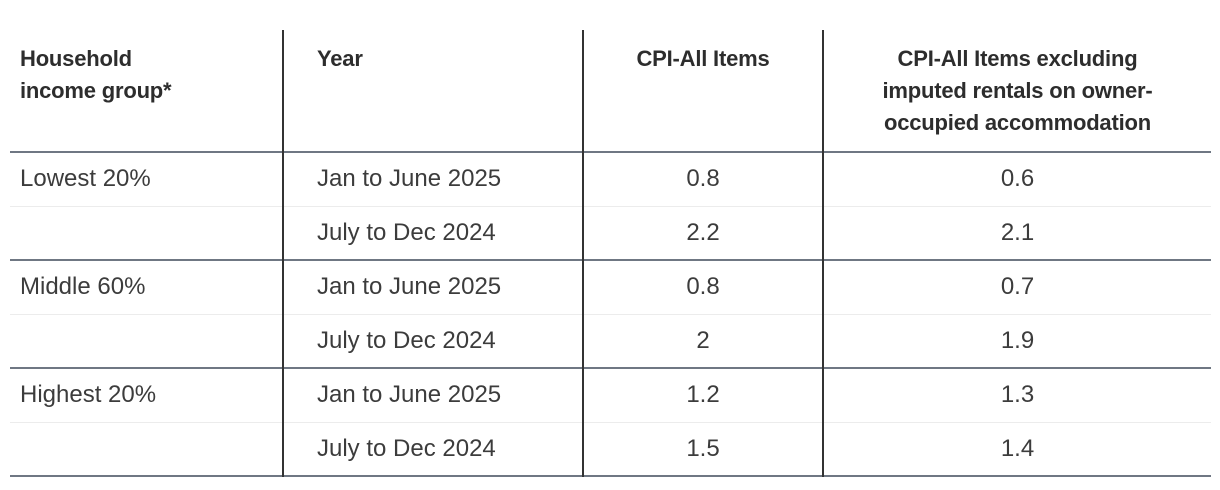 This screenshot has height=490, width=1220. I want to click on table-row-middle60-jan-june-2025: Middle 60% Jan to June 2025 0.8 0.7, so click(610, 287).